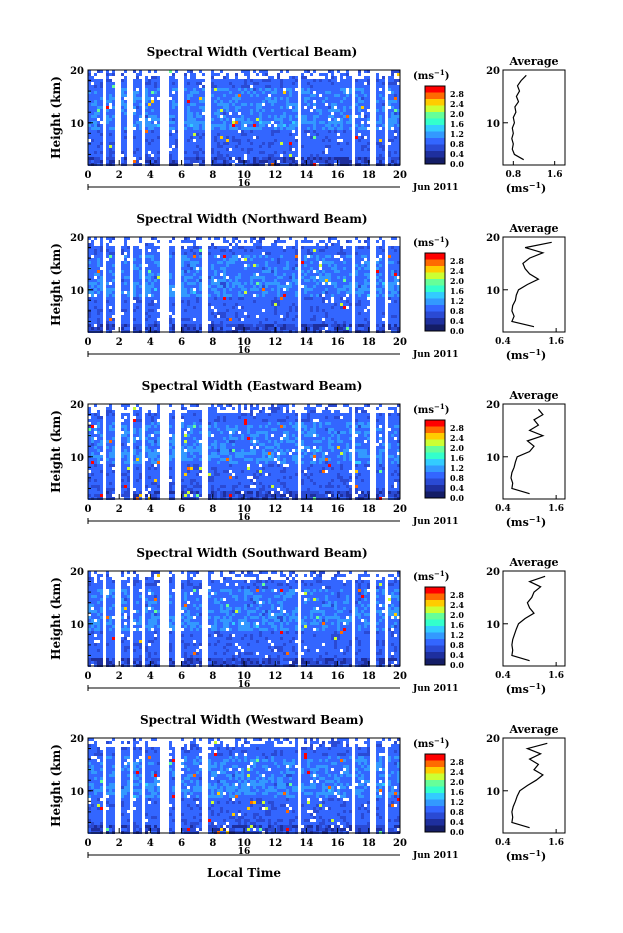 The height and width of the screenshot is (933, 623). I want to click on colorbar-tick-label: 2.4, so click(457, 271).